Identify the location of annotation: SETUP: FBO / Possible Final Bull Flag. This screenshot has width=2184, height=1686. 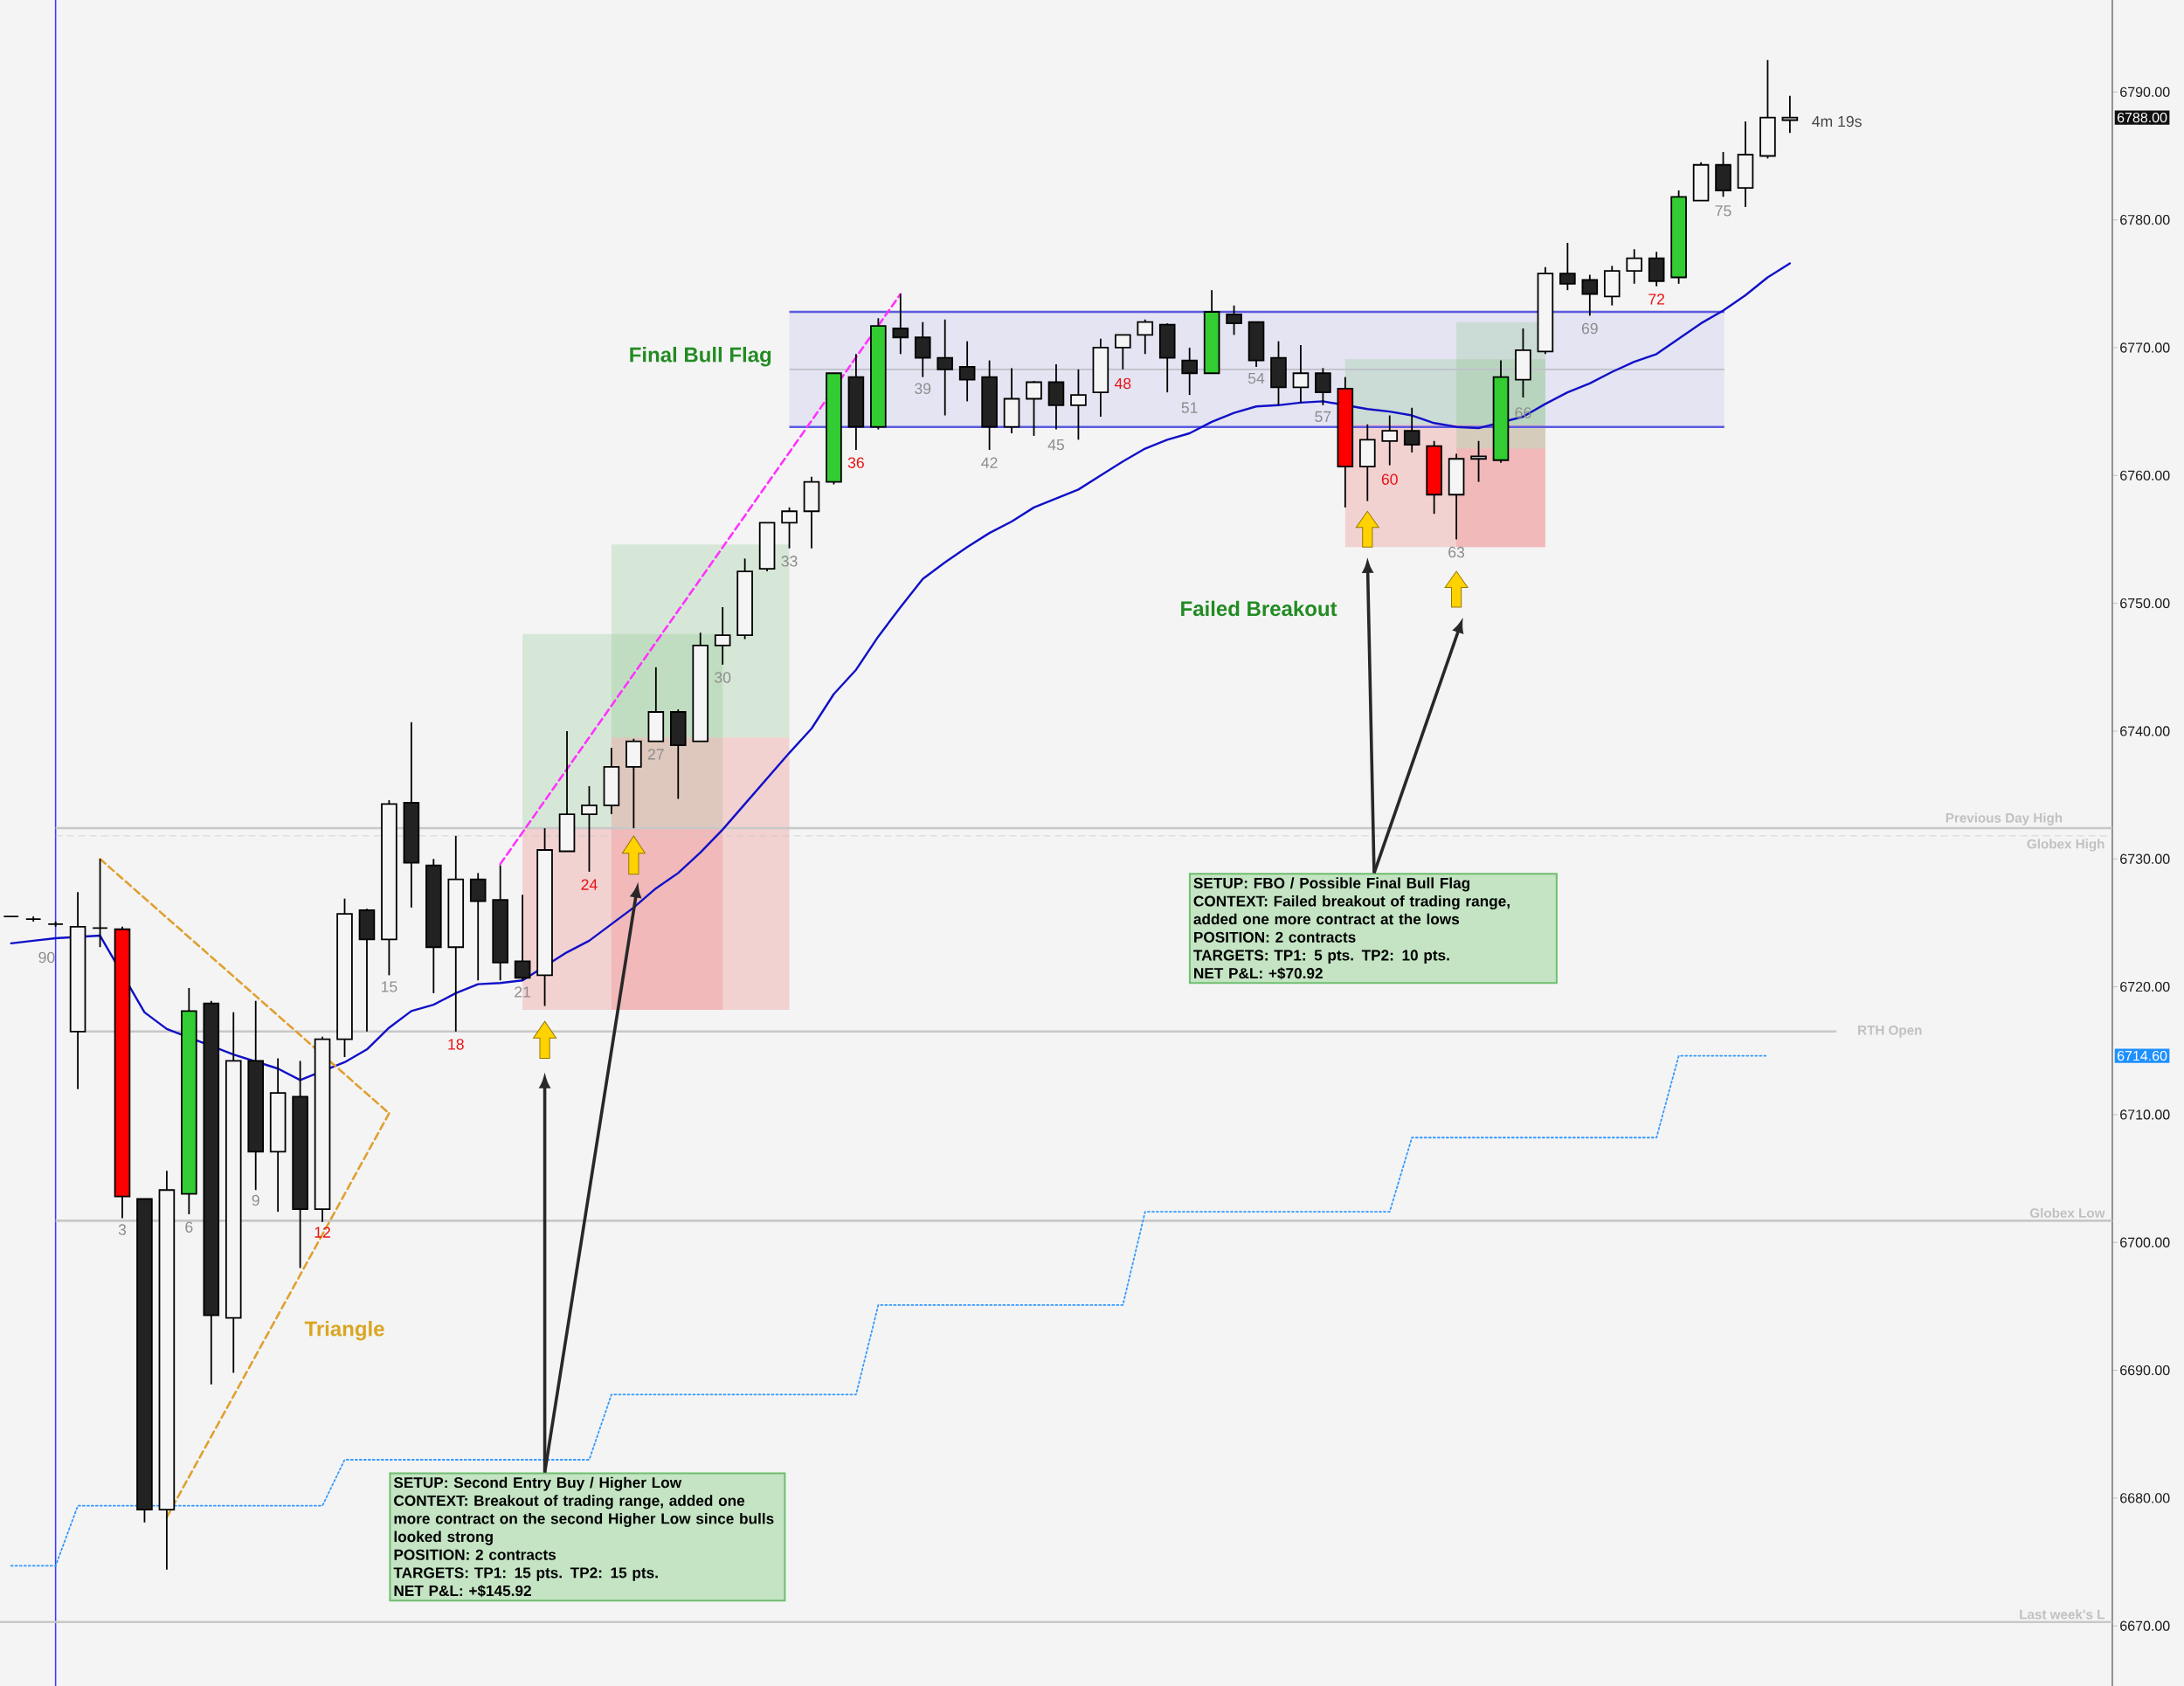
(1331, 884).